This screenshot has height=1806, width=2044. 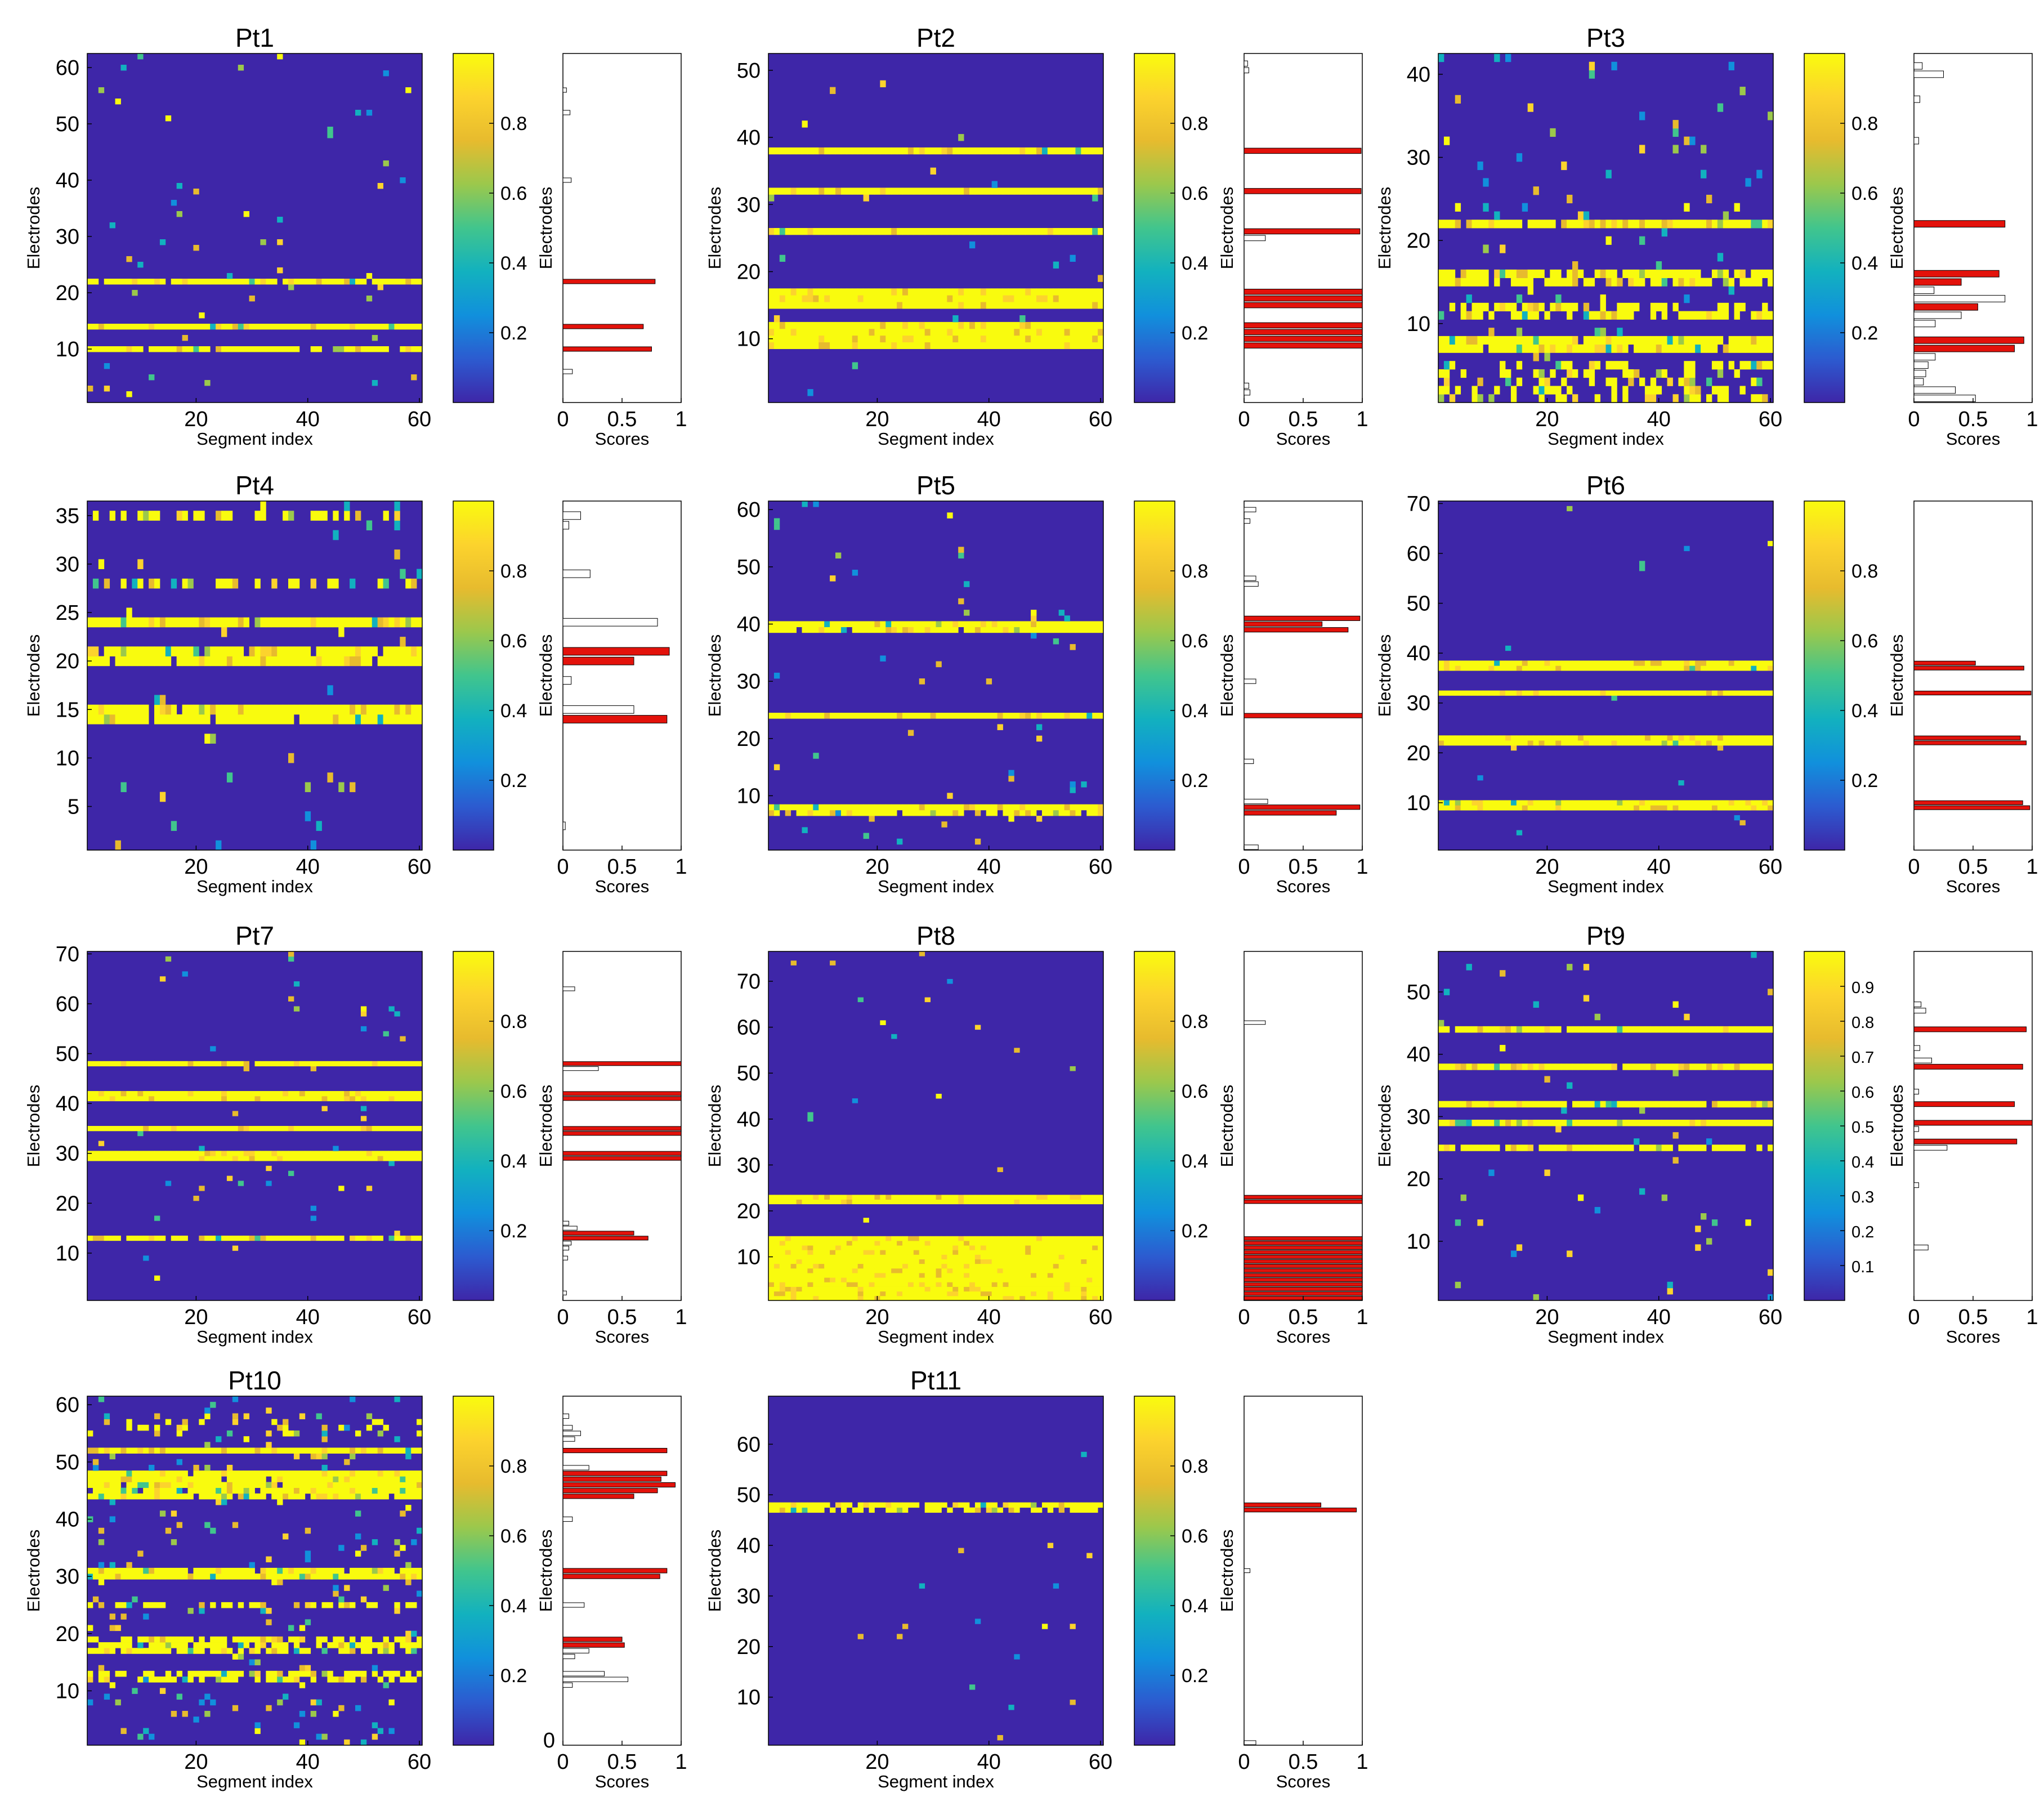 What do you see at coordinates (255, 1126) in the screenshot?
I see `heatmap-frame` at bounding box center [255, 1126].